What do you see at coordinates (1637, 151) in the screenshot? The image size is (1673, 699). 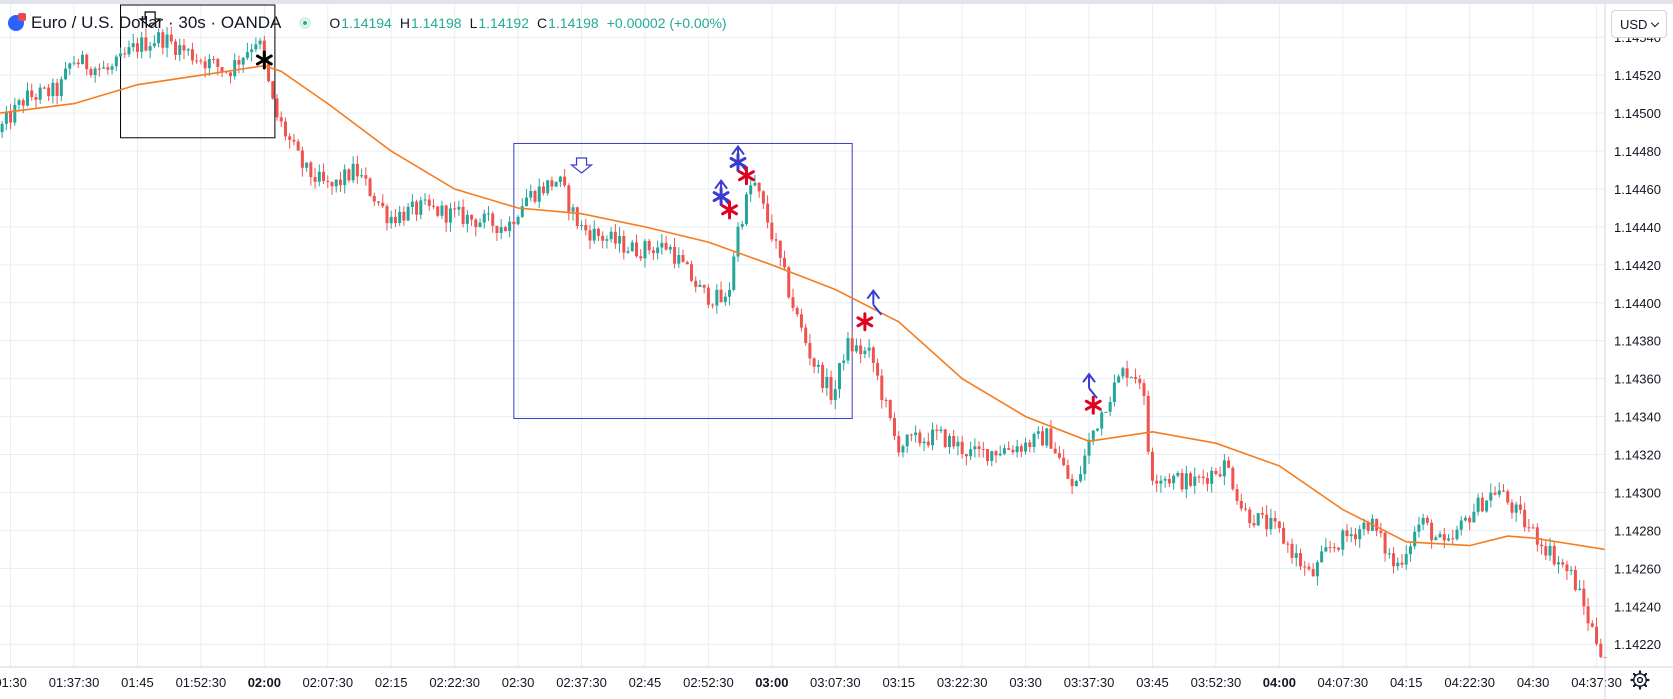 I see `y-tick-label: 1.14480` at bounding box center [1637, 151].